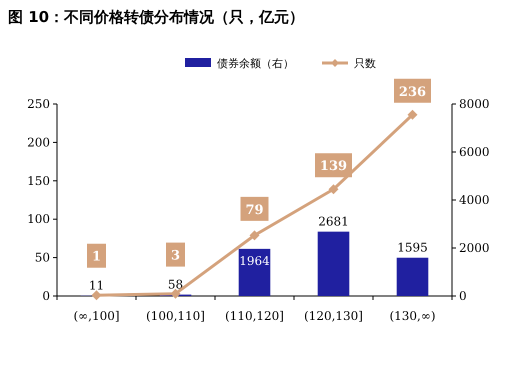 This screenshot has width=516, height=375. I want to click on data-label: 1964, so click(254, 261).